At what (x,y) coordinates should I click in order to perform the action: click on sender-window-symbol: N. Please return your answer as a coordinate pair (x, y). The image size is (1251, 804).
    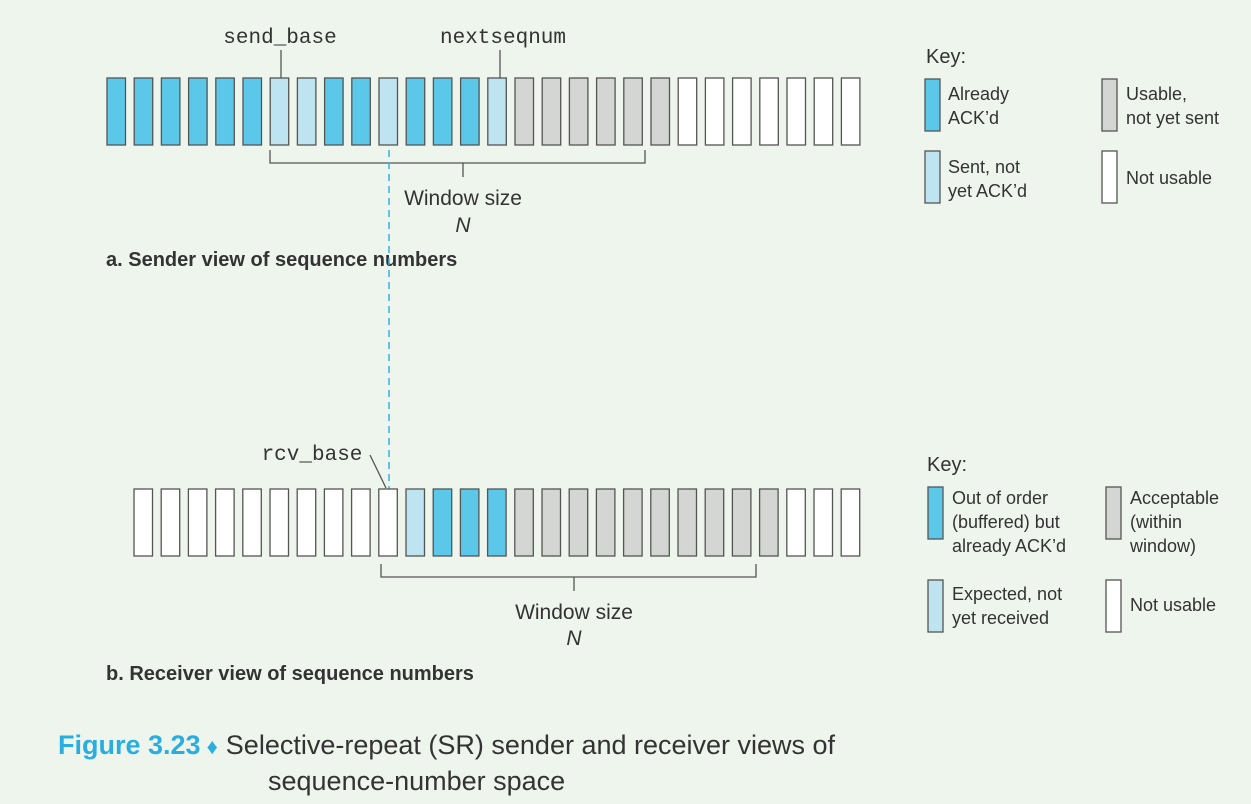
    Looking at the image, I should click on (463, 225).